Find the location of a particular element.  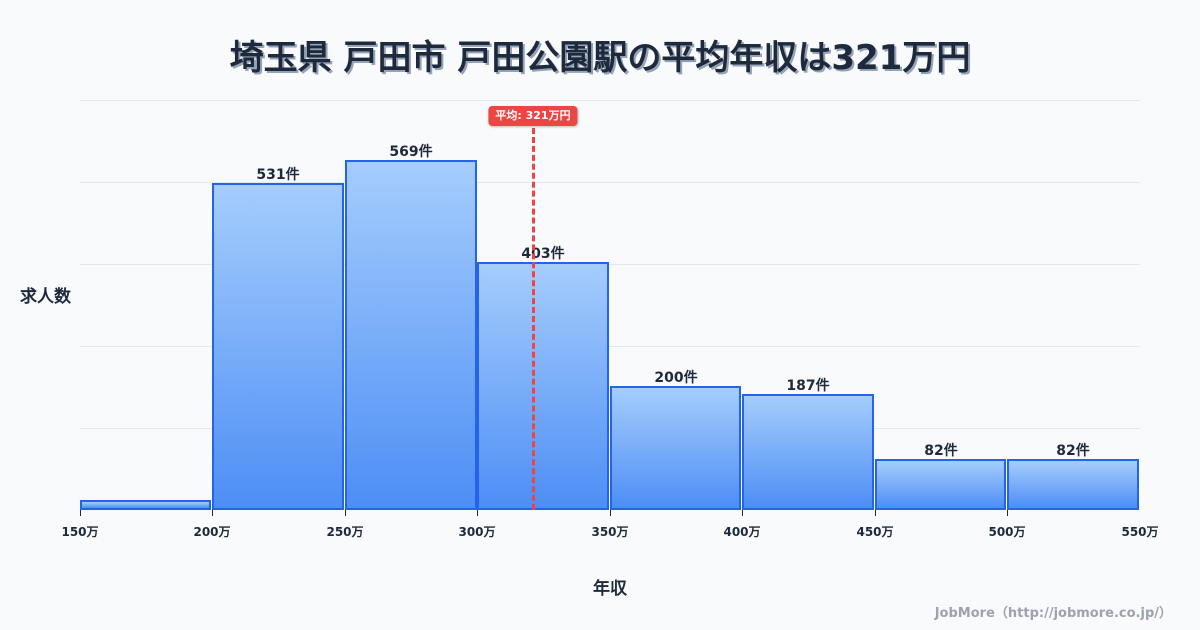

x-tick-label: 200万 is located at coordinates (212, 532).